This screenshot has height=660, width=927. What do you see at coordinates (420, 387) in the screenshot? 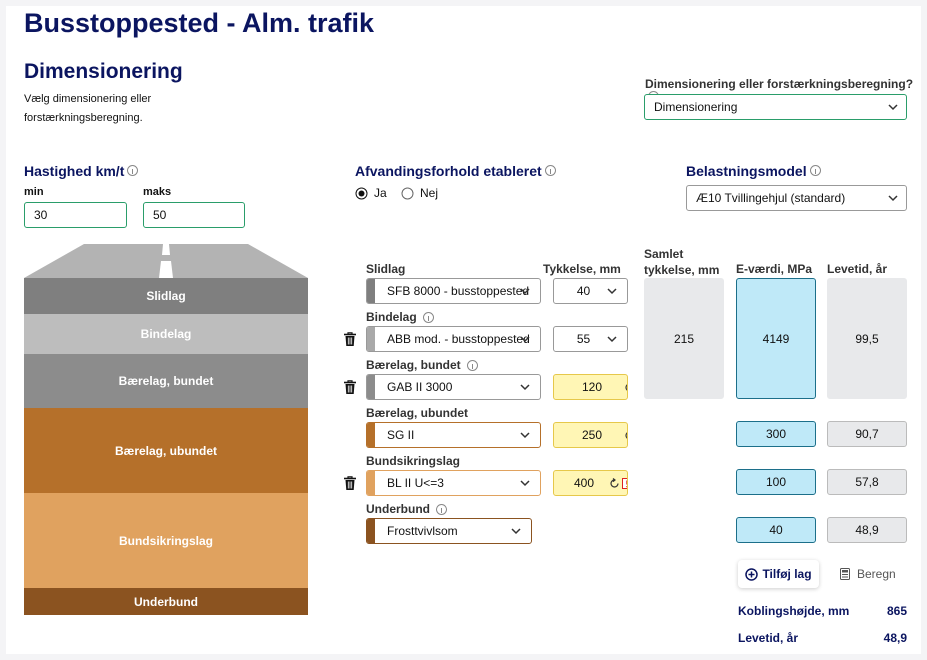
I see `select-value: GAB II 3000` at bounding box center [420, 387].